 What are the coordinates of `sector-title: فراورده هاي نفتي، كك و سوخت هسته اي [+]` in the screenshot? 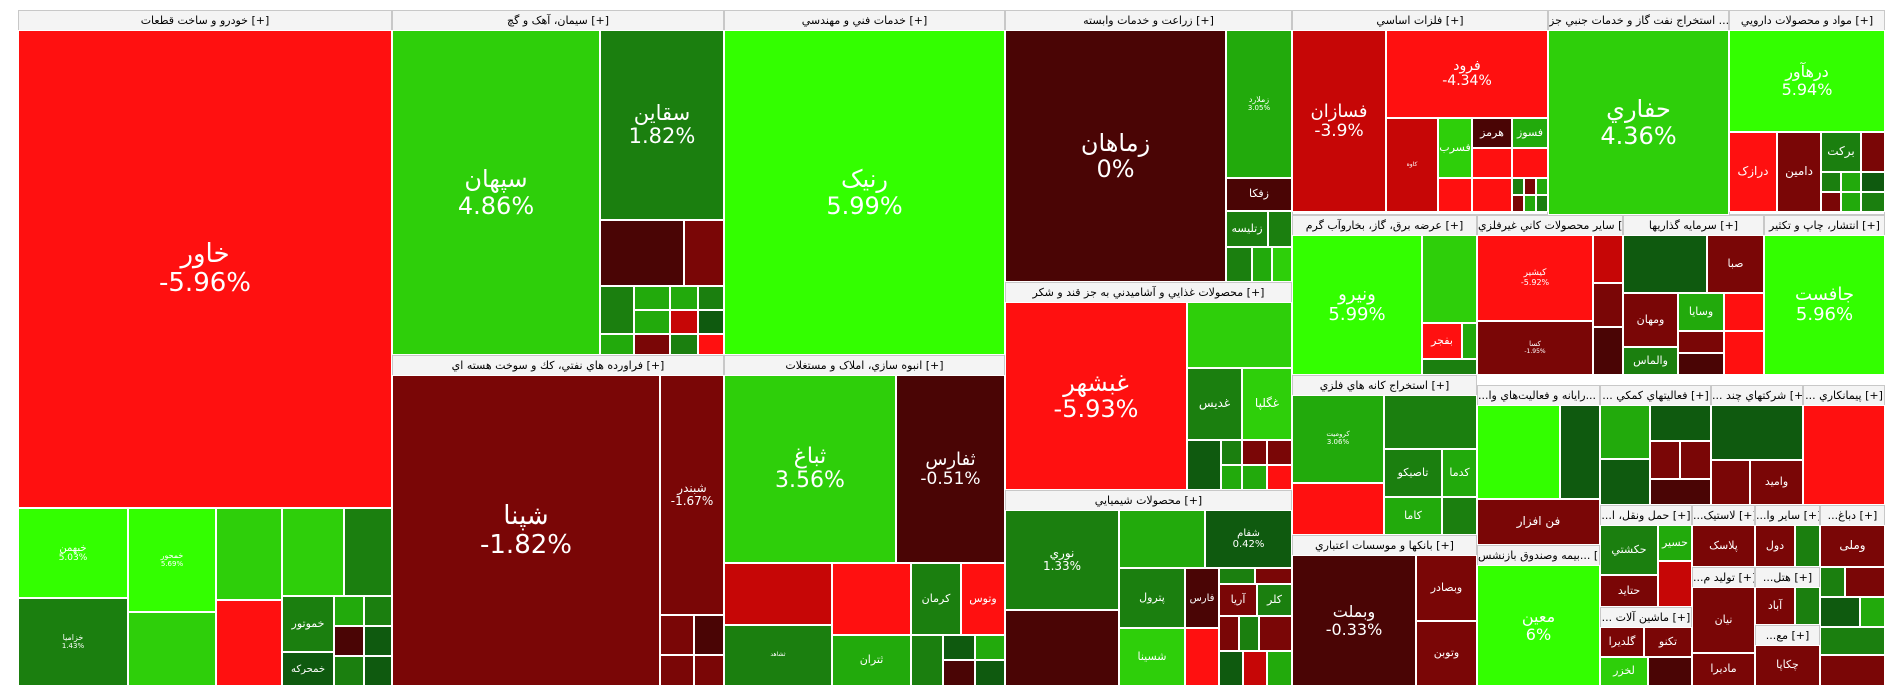 It's located at (558, 366).